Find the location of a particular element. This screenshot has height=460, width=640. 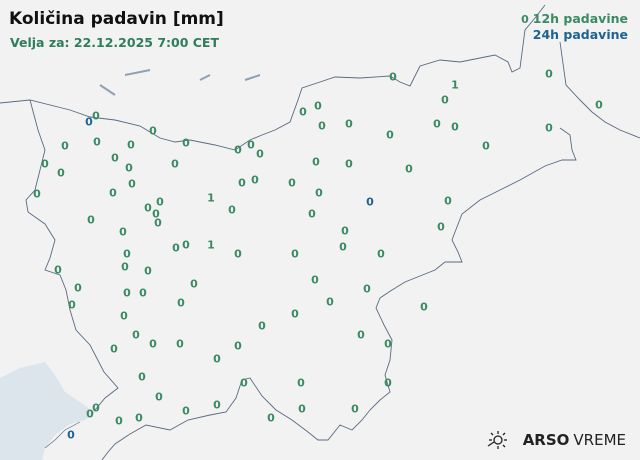

sun-icon is located at coordinates (497, 440).